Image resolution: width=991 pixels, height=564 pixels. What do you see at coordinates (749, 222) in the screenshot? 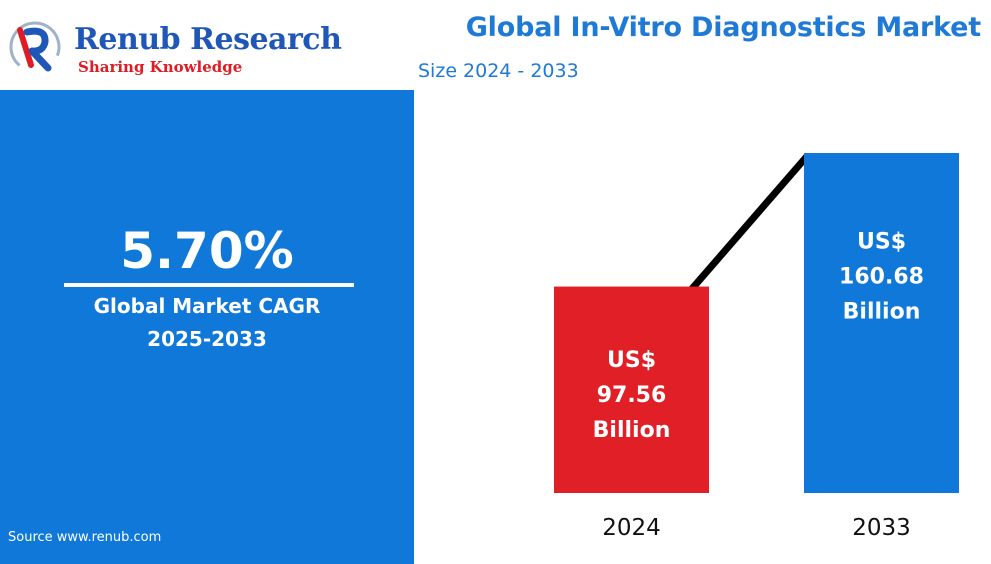
I see `trend-line` at bounding box center [749, 222].